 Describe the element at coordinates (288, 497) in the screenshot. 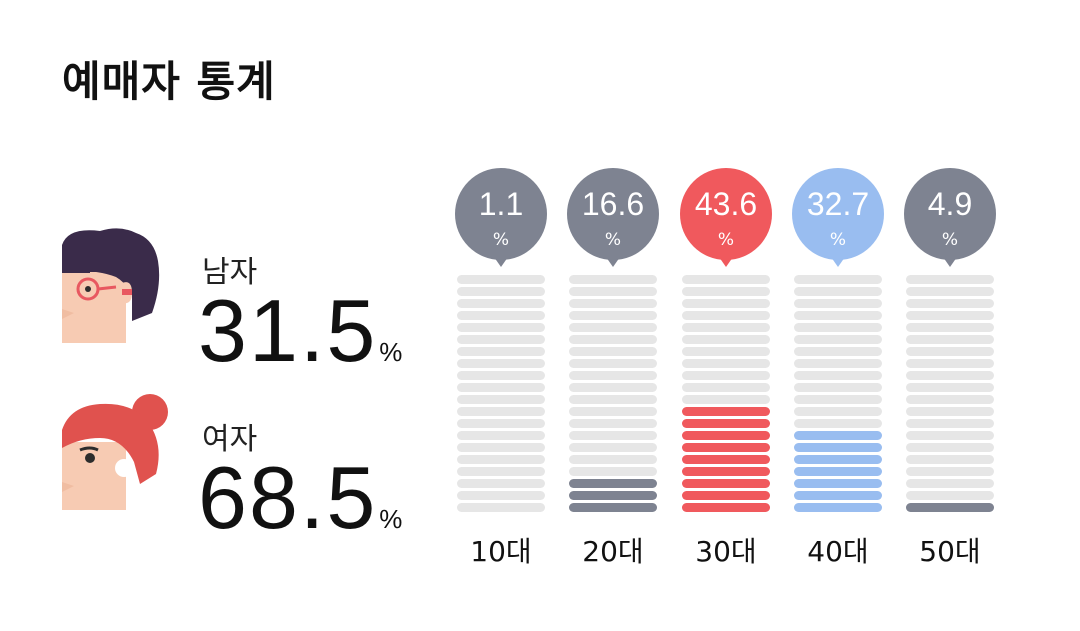

I see `female-percentage-value: 68.5` at that location.